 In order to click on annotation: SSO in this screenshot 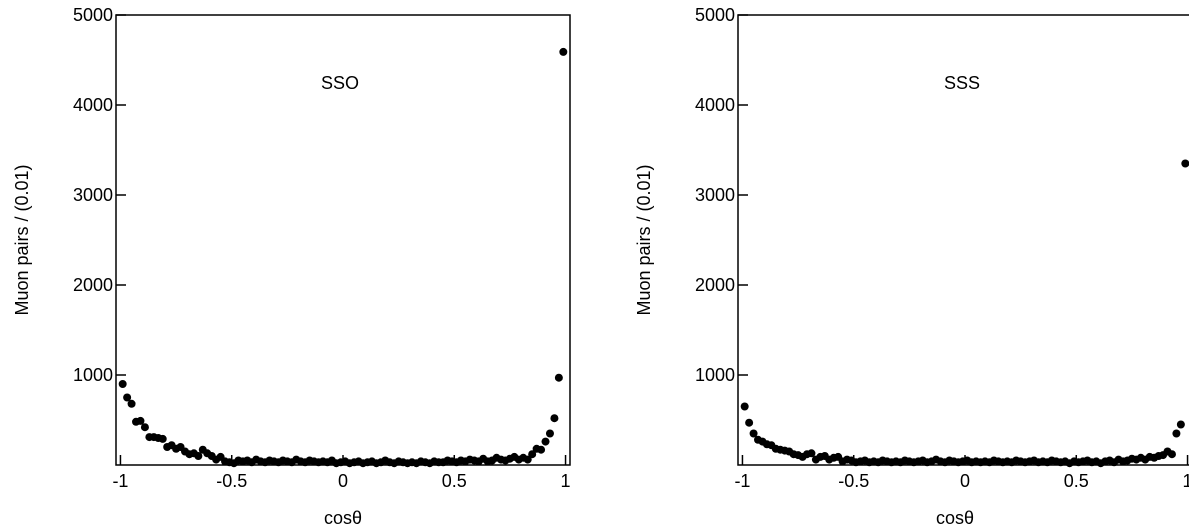, I will do `click(340, 83)`.